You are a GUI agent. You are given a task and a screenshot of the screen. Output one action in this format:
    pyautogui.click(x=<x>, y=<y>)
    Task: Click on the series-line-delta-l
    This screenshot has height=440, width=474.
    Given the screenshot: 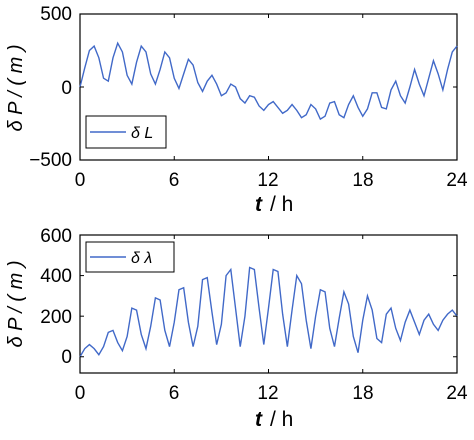 What is the action you would take?
    pyautogui.click(x=268, y=81)
    